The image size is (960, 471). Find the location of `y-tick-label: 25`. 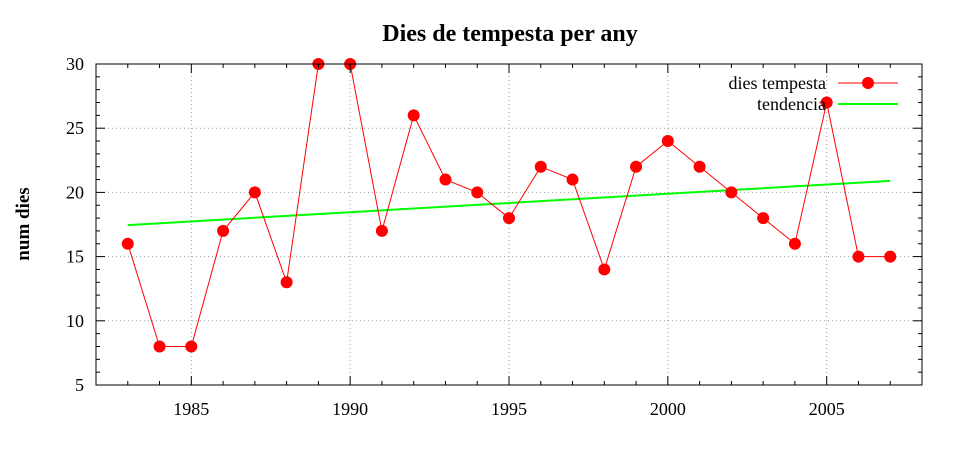

y-tick-label: 25 is located at coordinates (75, 128).